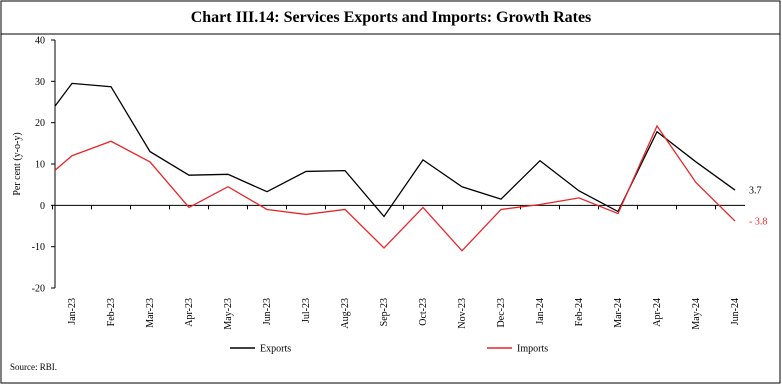 The height and width of the screenshot is (385, 782). I want to click on x-tick-label: Jun-24, so click(735, 311).